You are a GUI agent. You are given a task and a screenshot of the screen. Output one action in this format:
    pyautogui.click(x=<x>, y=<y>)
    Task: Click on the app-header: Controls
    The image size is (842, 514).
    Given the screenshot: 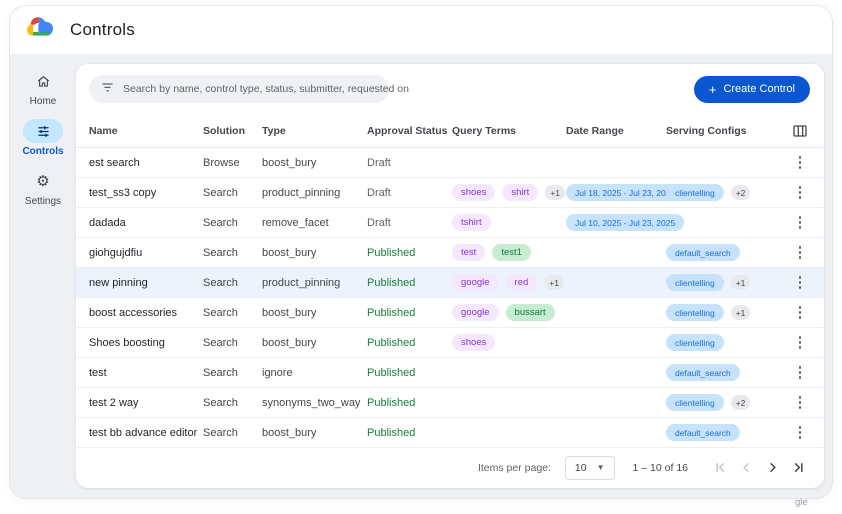 What is the action you would take?
    pyautogui.click(x=421, y=30)
    